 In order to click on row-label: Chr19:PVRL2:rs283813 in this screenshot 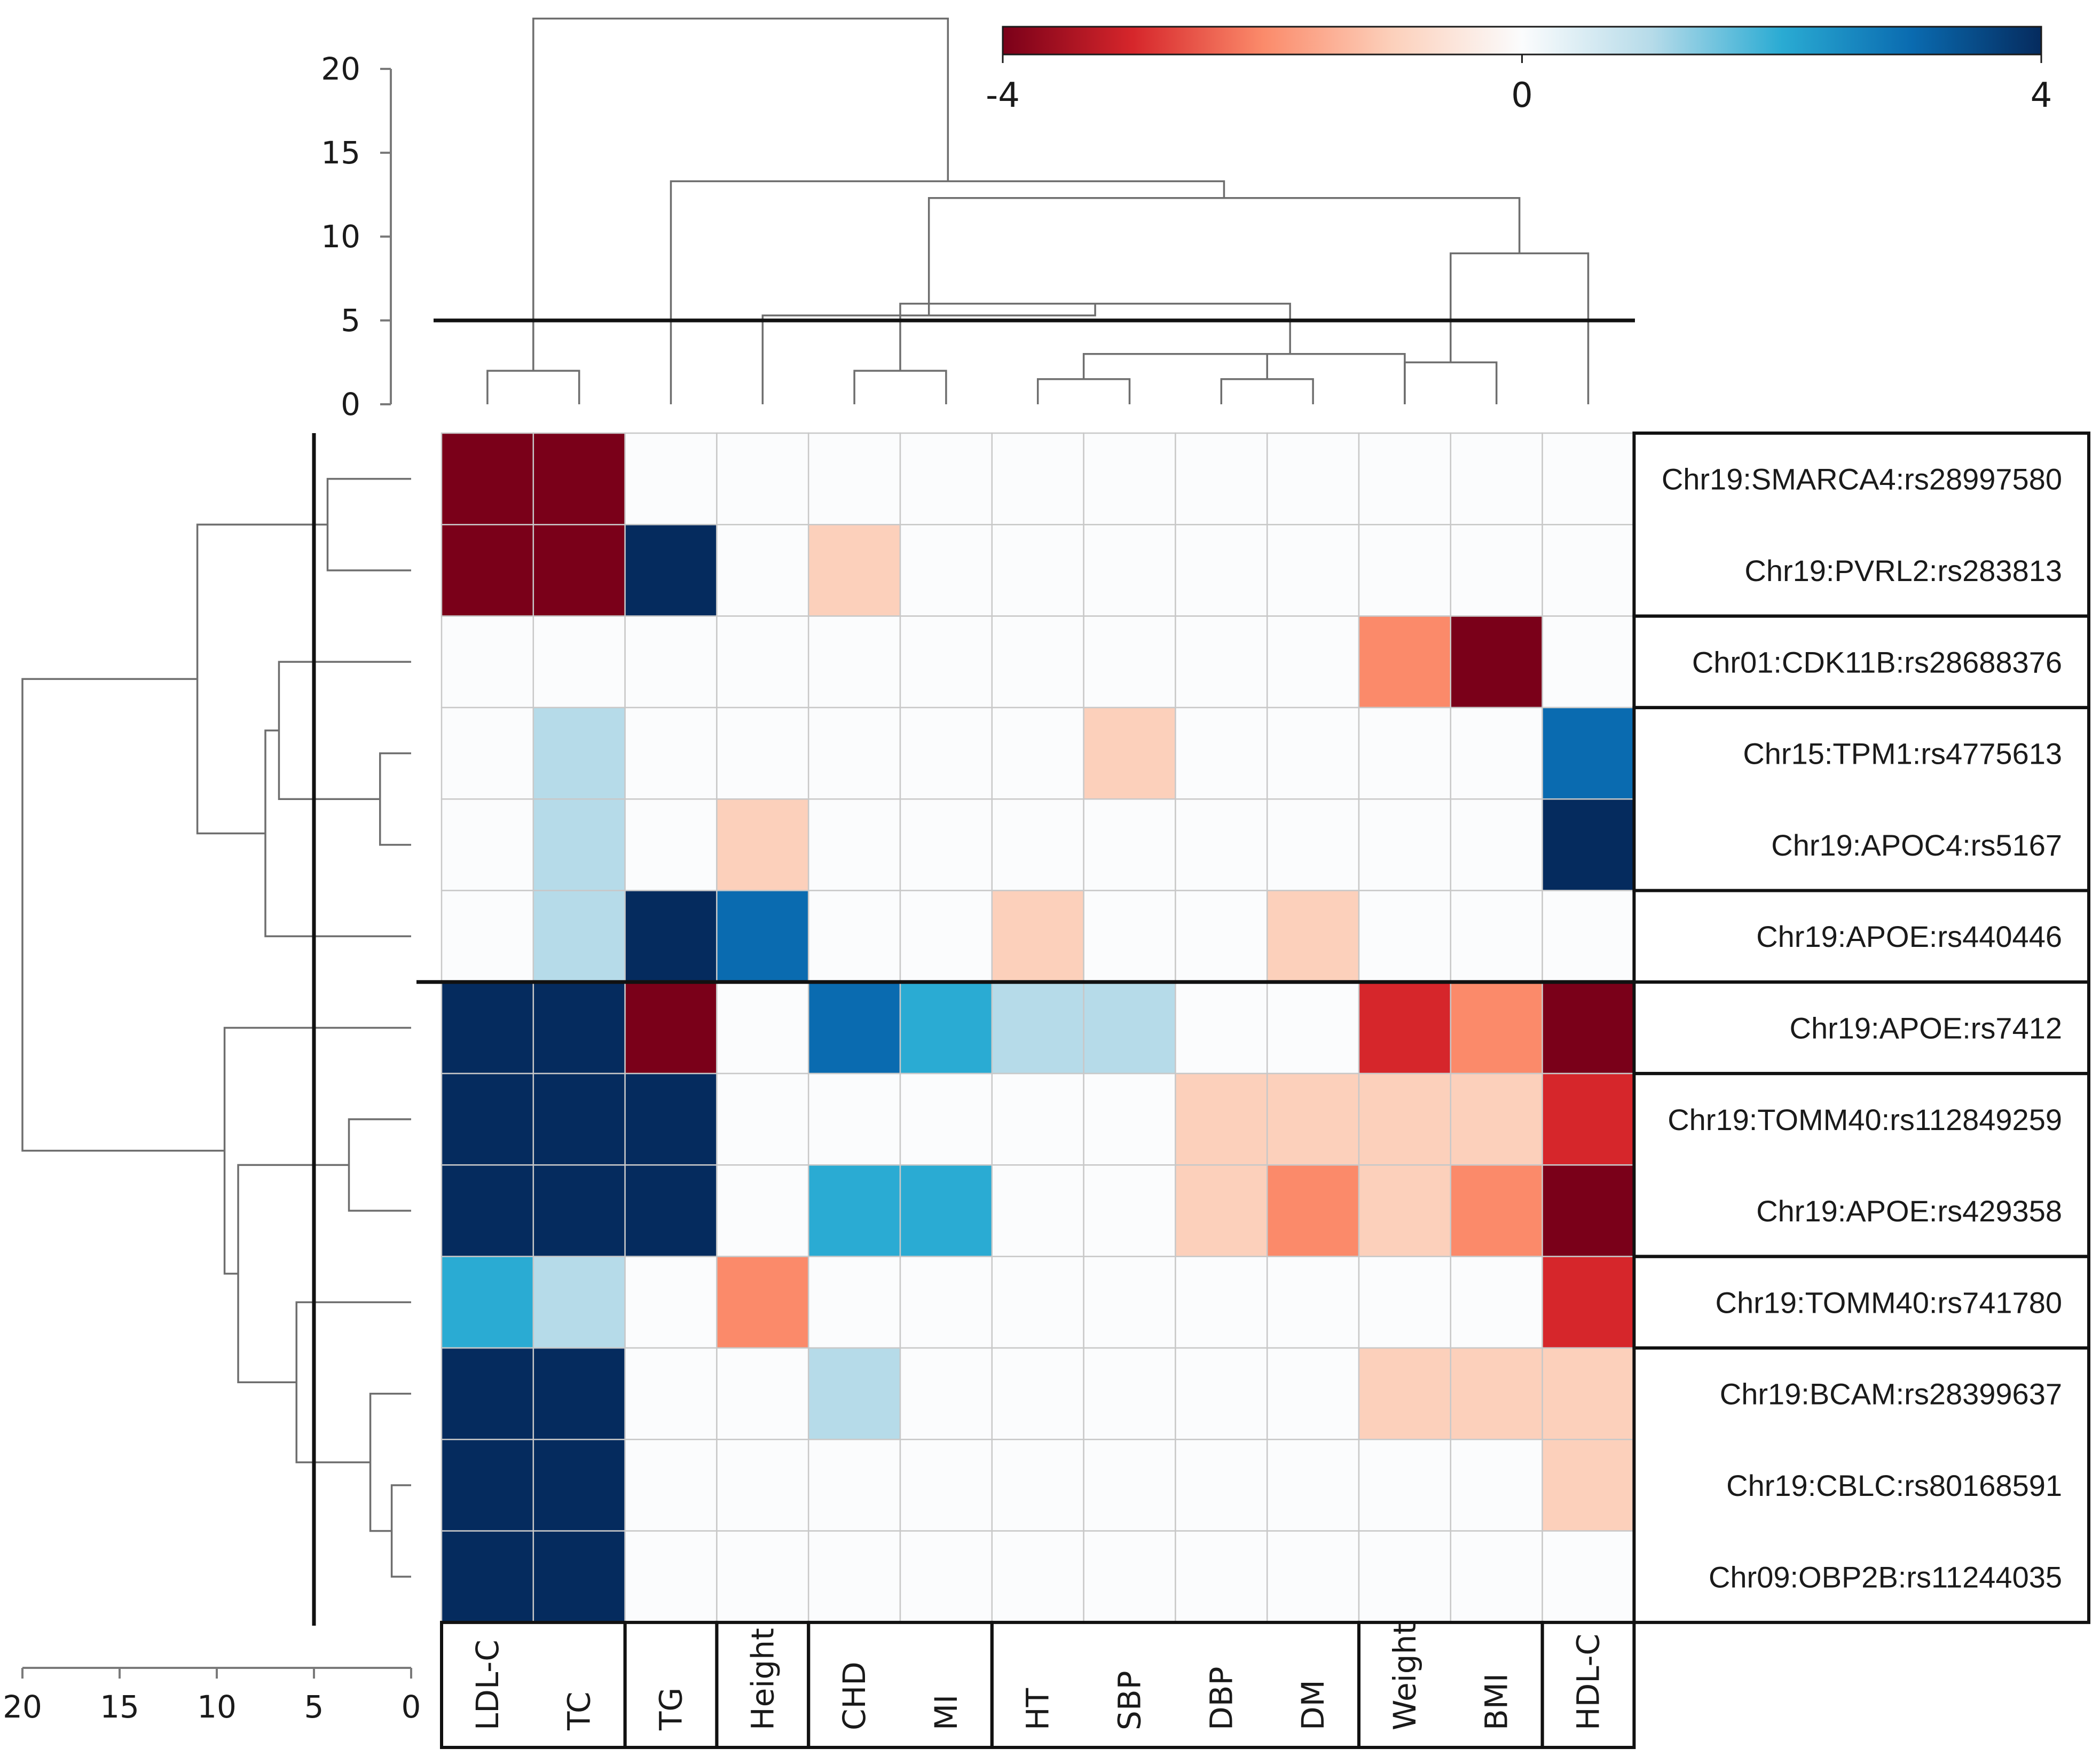, I will do `click(1903, 570)`.